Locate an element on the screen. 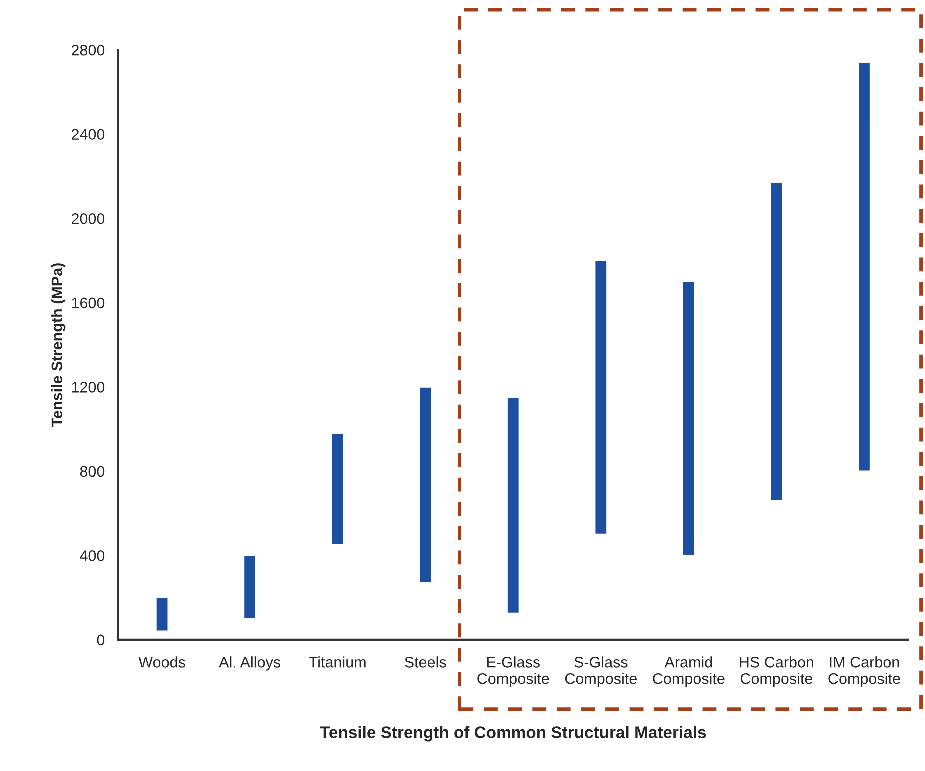 The height and width of the screenshot is (771, 925). x-tick-label: E-Glass Composite is located at coordinates (514, 672).